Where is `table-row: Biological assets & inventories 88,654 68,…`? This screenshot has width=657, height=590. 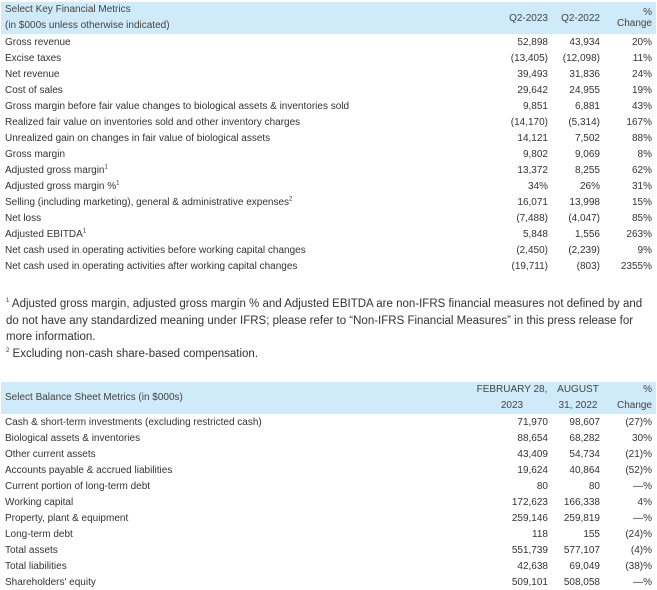
table-row: Biological assets & inventories 88,654 68,… is located at coordinates (328, 438).